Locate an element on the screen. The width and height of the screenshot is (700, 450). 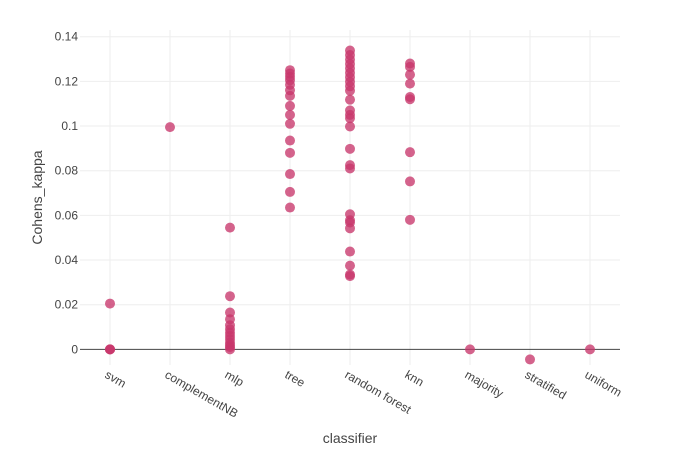
y-axis-title: Cohens_kappa is located at coordinates (37, 197).